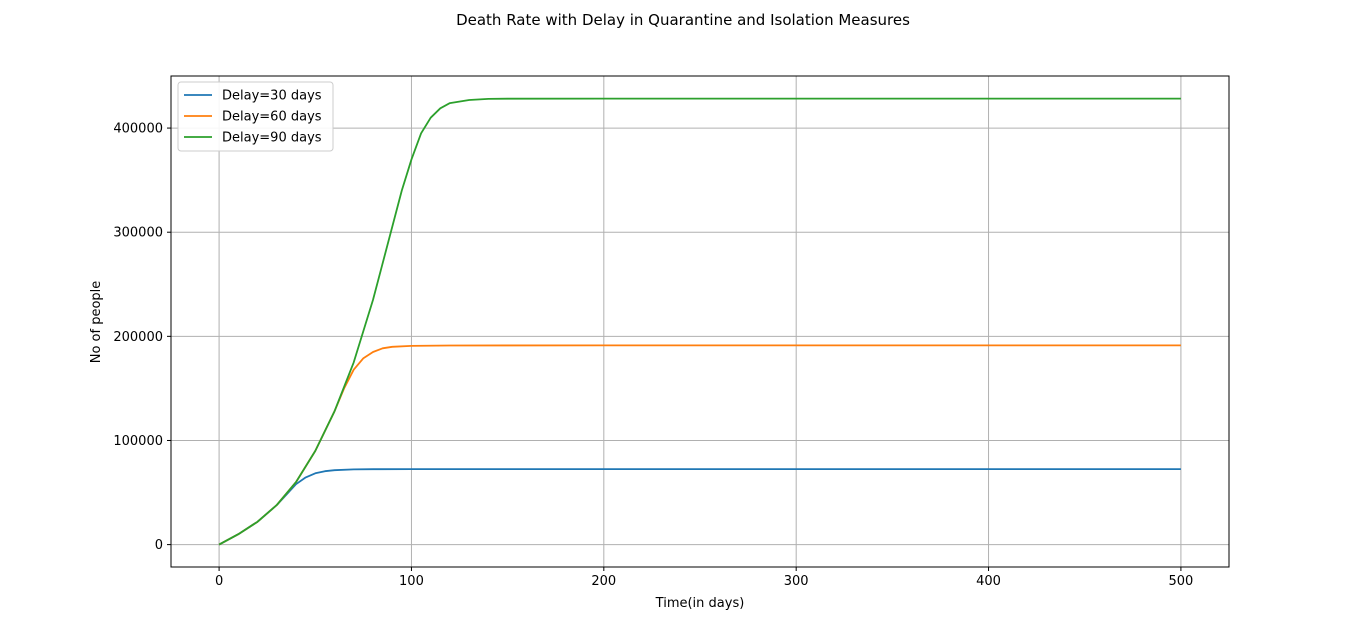  I want to click on y-axis-label: No of people, so click(96, 322).